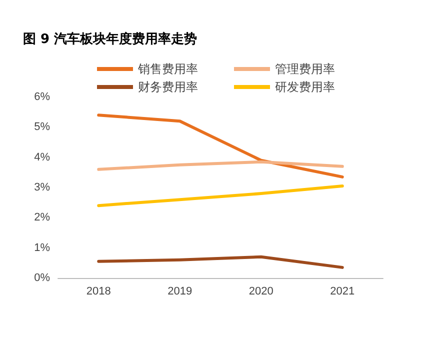 The height and width of the screenshot is (344, 426). What do you see at coordinates (342, 292) in the screenshot?
I see `x-tick-label: 2021` at bounding box center [342, 292].